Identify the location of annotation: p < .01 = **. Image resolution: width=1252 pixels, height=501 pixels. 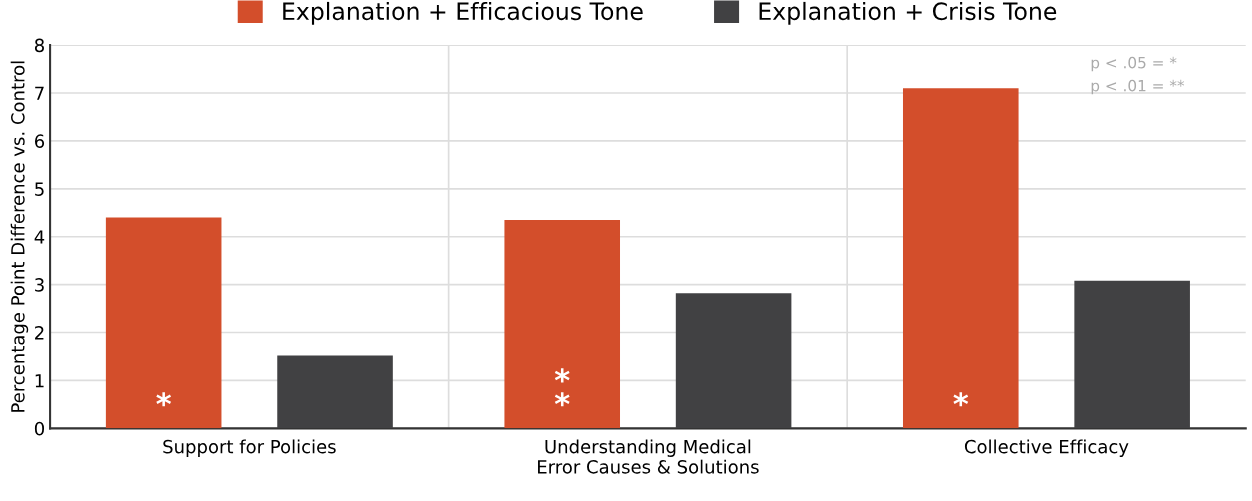
(1138, 87).